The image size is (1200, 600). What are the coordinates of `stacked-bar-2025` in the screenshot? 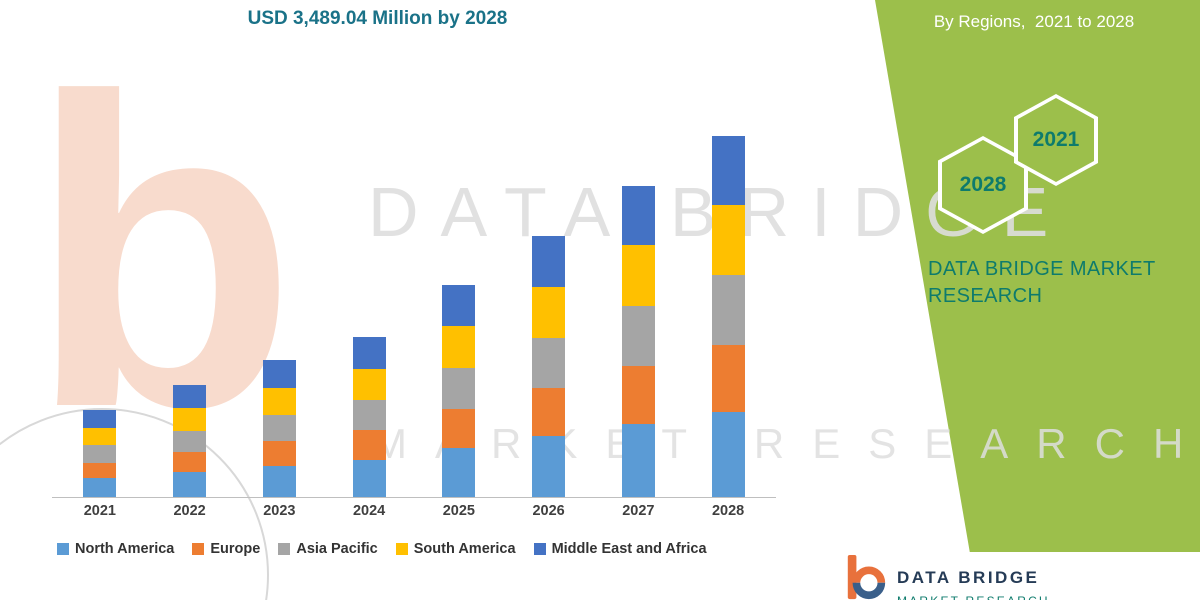 It's located at (459, 391).